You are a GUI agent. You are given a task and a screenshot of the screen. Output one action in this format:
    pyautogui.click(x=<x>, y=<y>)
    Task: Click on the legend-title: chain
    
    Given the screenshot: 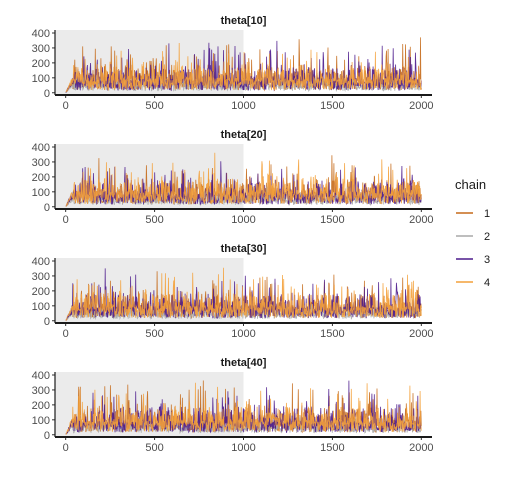 What is the action you would take?
    pyautogui.click(x=470, y=184)
    